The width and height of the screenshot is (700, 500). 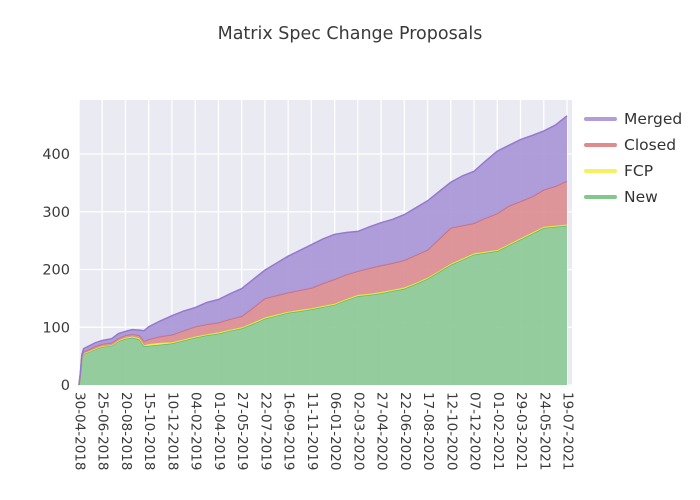 I want to click on x-tick-label: 27-04-2020, so click(x=382, y=431).